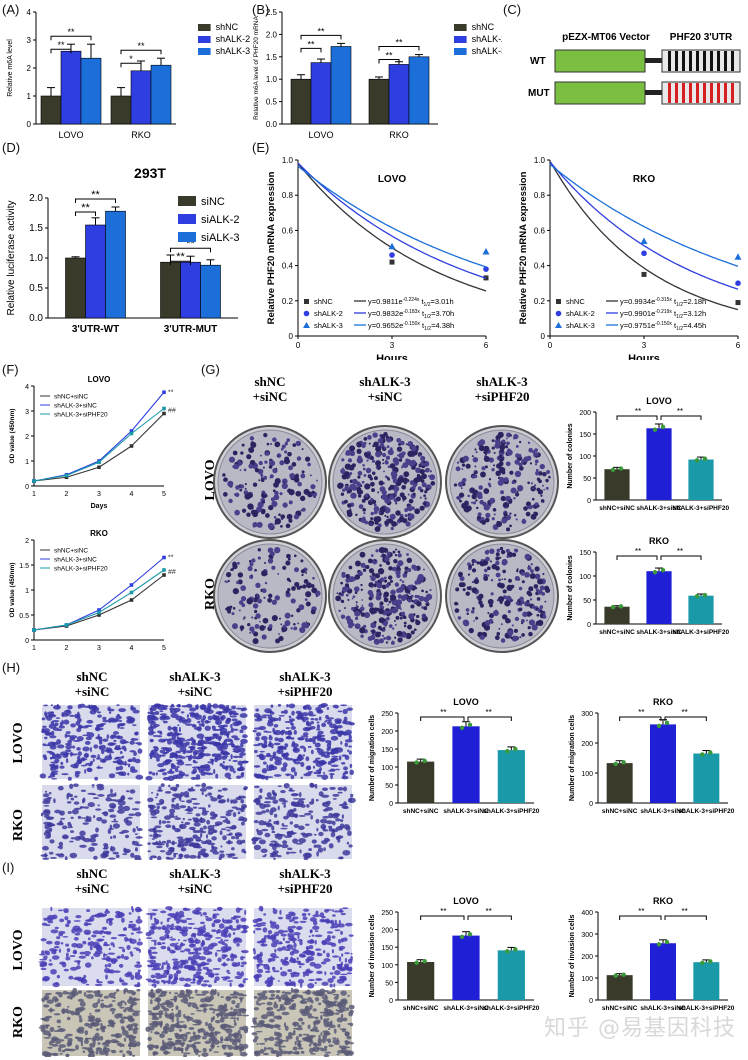 The height and width of the screenshot is (1060, 748). What do you see at coordinates (663, 763) in the screenshot?
I see `bar` at bounding box center [663, 763].